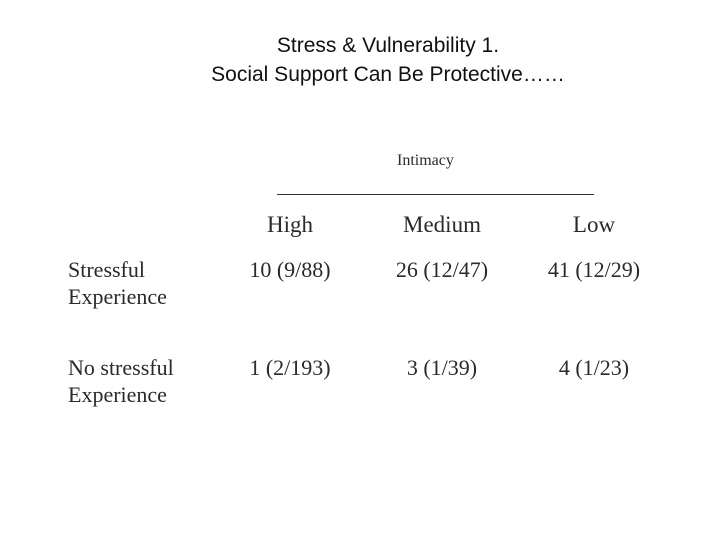 This screenshot has height=540, width=720. I want to click on column-header-low: Low, so click(594, 224).